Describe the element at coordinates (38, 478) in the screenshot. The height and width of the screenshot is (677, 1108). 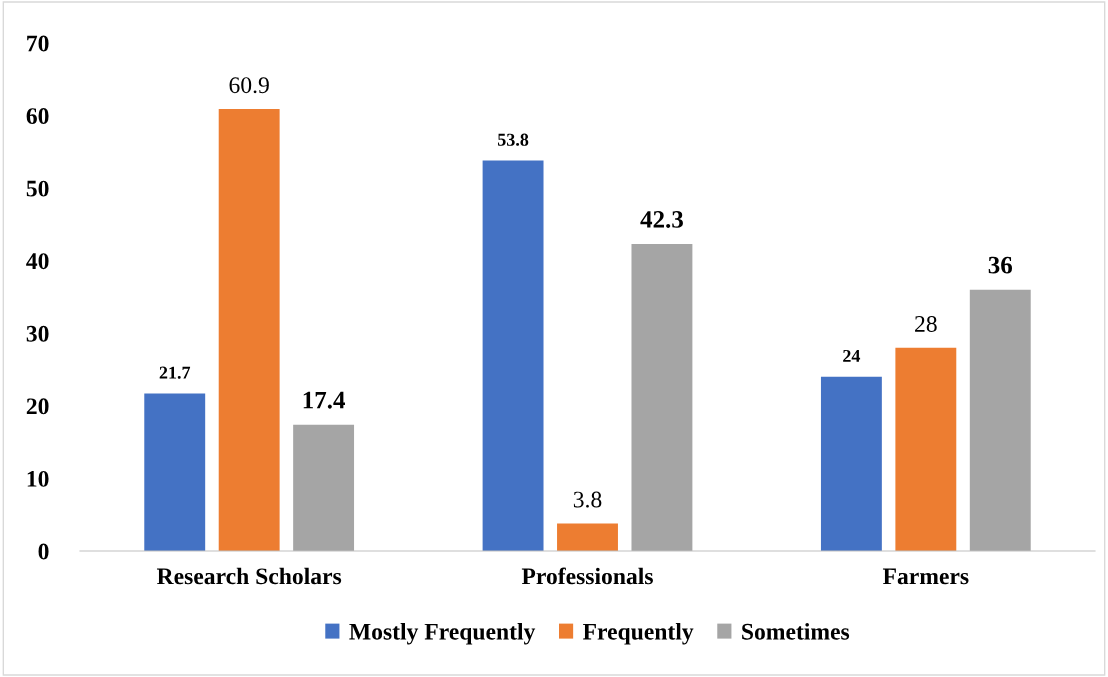
I see `y-tick-label: 10` at that location.